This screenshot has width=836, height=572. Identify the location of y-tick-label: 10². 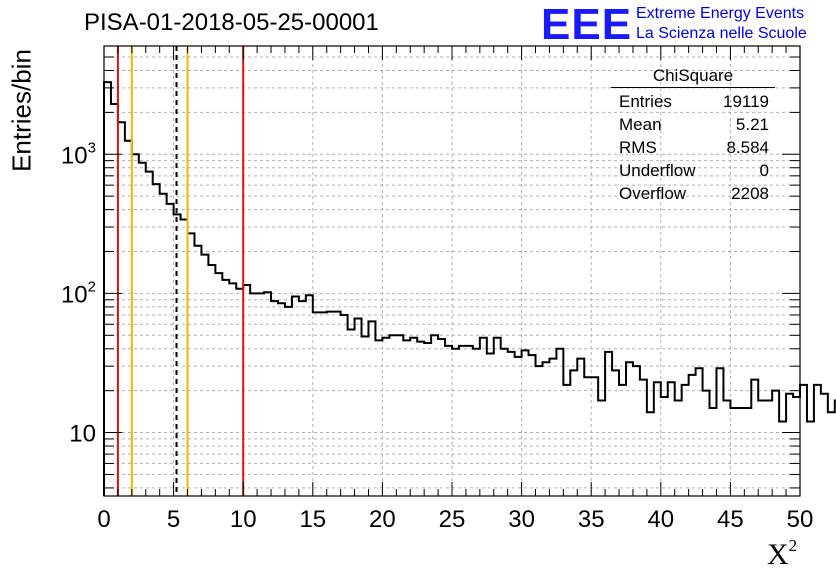
(78, 293).